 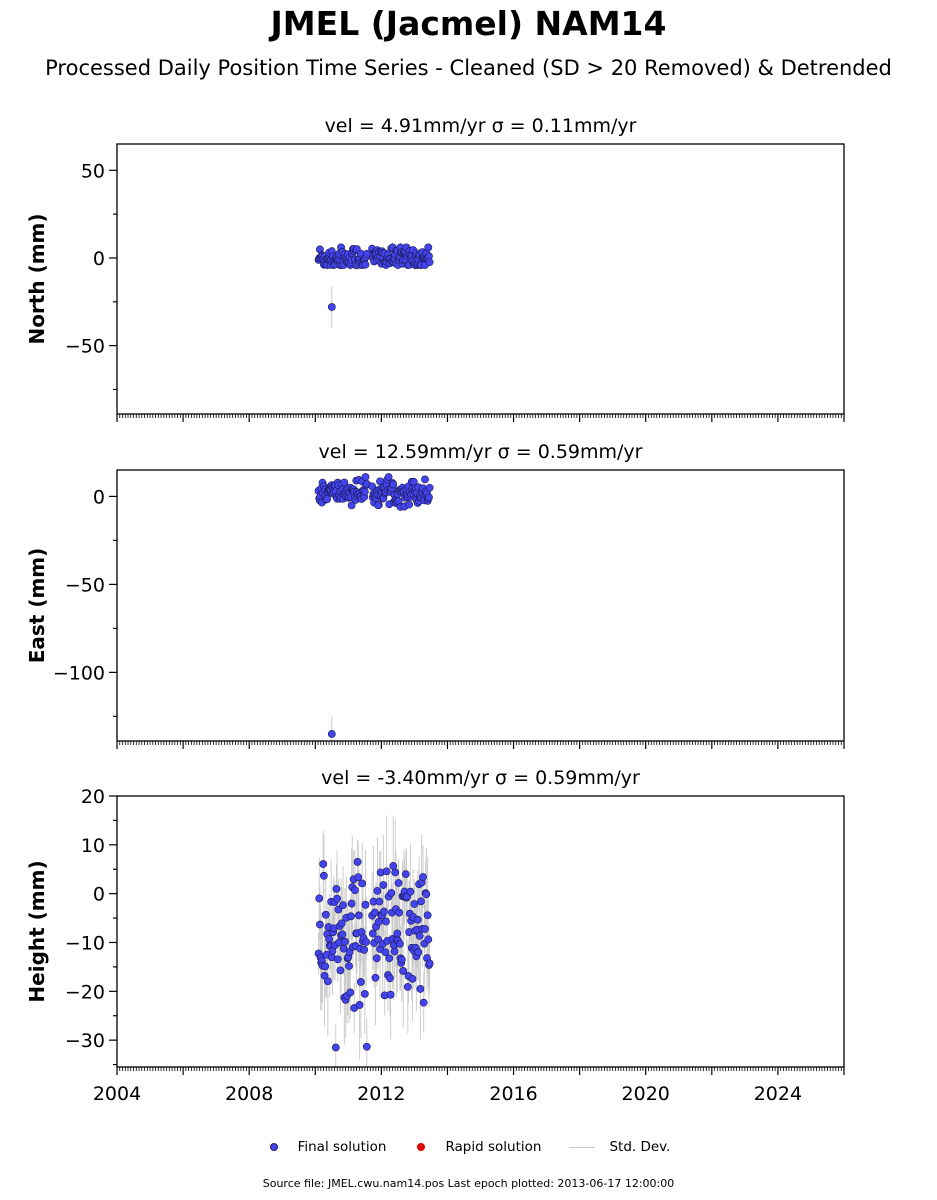 What do you see at coordinates (99, 259) in the screenshot?
I see `y-tick-label: 0` at bounding box center [99, 259].